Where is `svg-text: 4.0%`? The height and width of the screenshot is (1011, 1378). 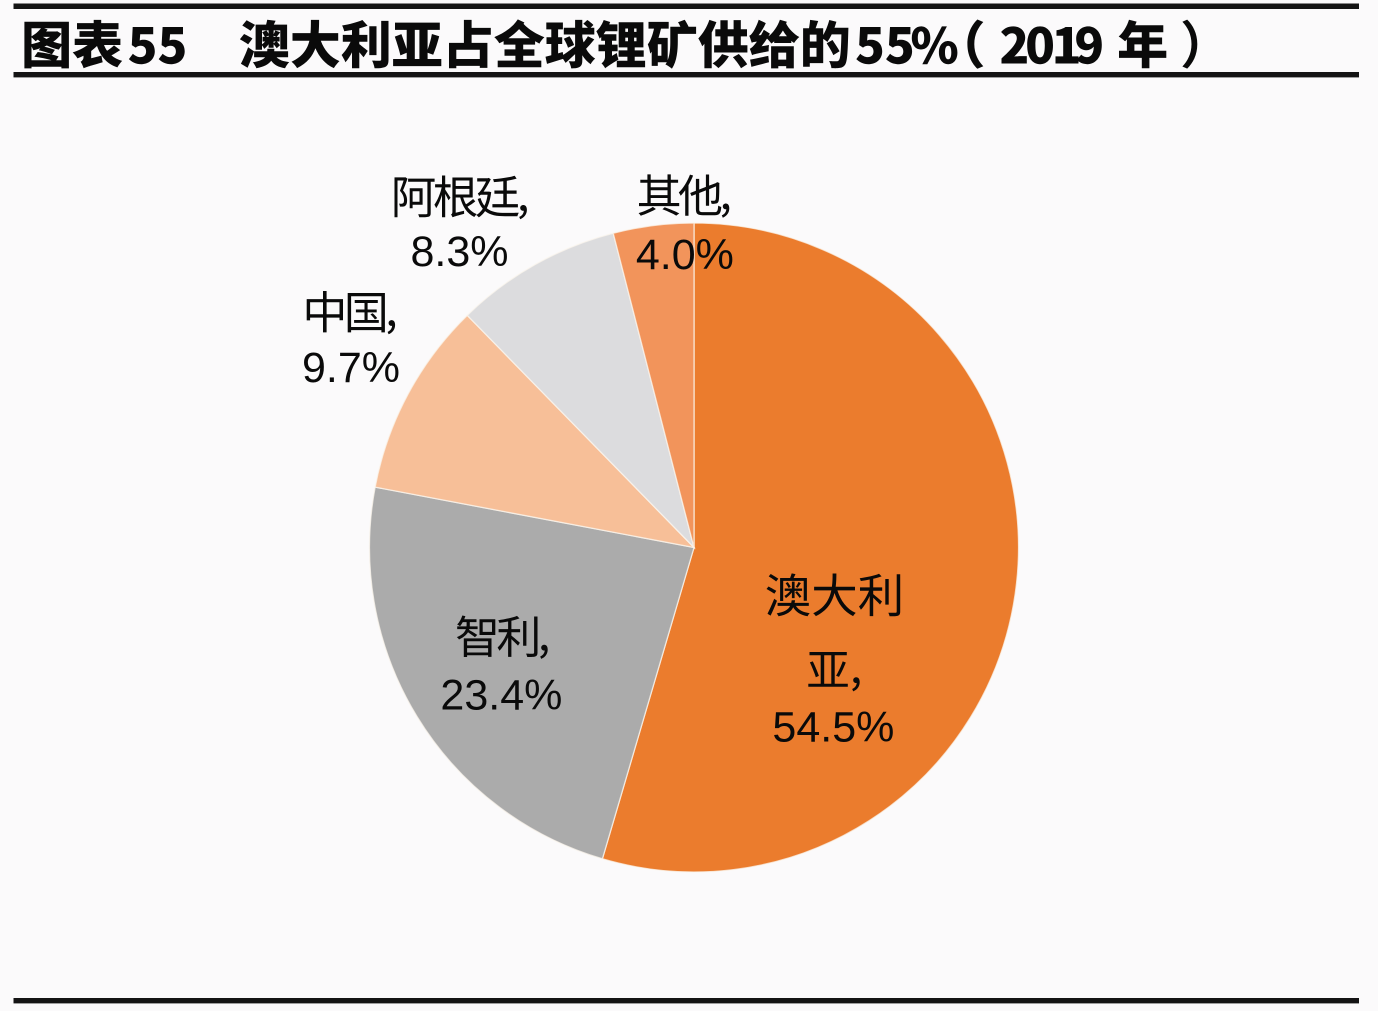 svg-text: 4.0% is located at coordinates (685, 255).